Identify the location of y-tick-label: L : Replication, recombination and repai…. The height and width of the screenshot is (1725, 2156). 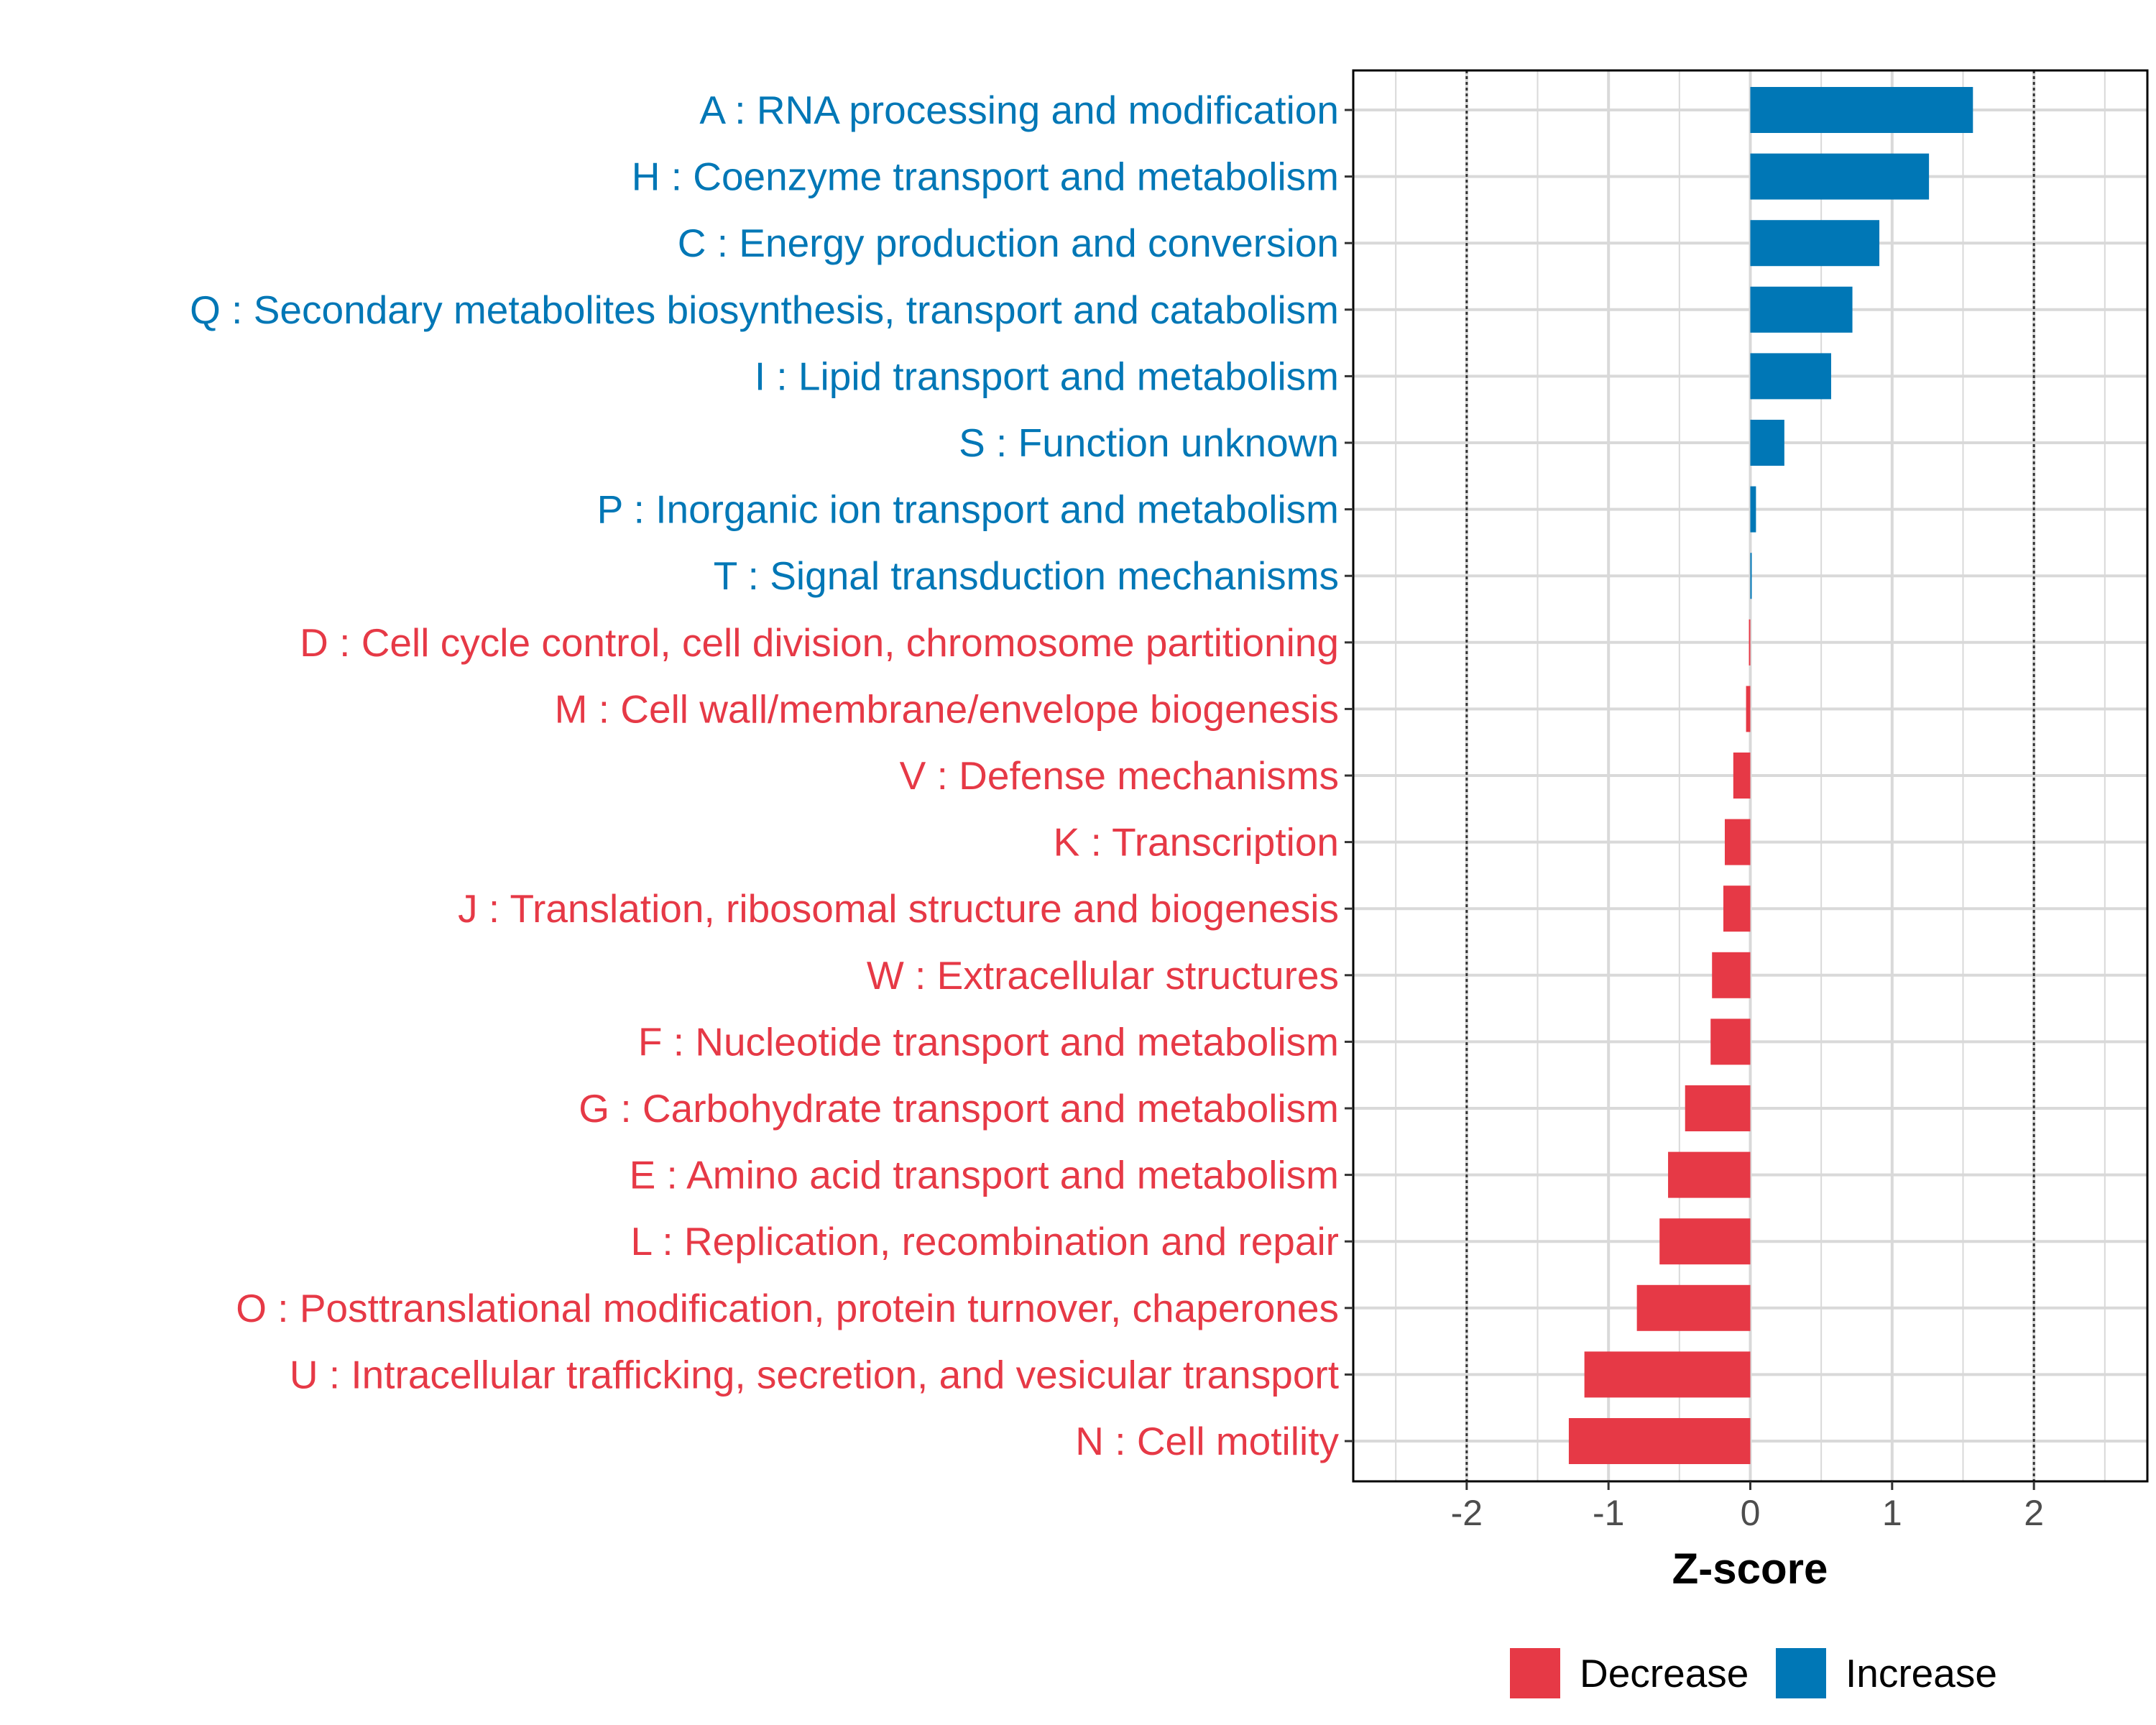
(985, 1241).